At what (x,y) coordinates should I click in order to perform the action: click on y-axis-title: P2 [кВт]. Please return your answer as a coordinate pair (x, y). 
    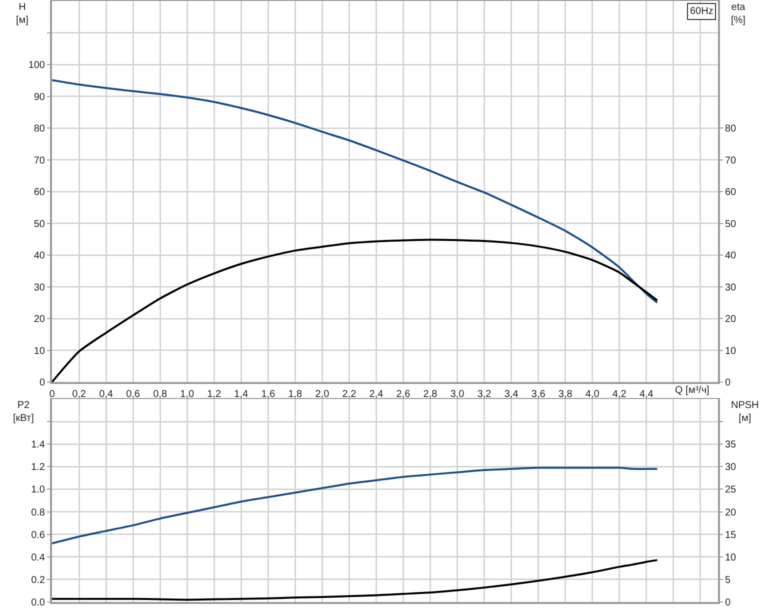
    Looking at the image, I should click on (23, 412).